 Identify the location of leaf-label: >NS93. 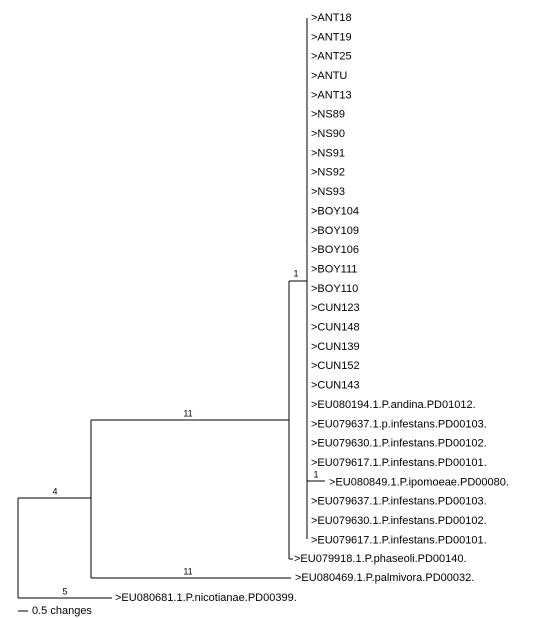
(328, 192).